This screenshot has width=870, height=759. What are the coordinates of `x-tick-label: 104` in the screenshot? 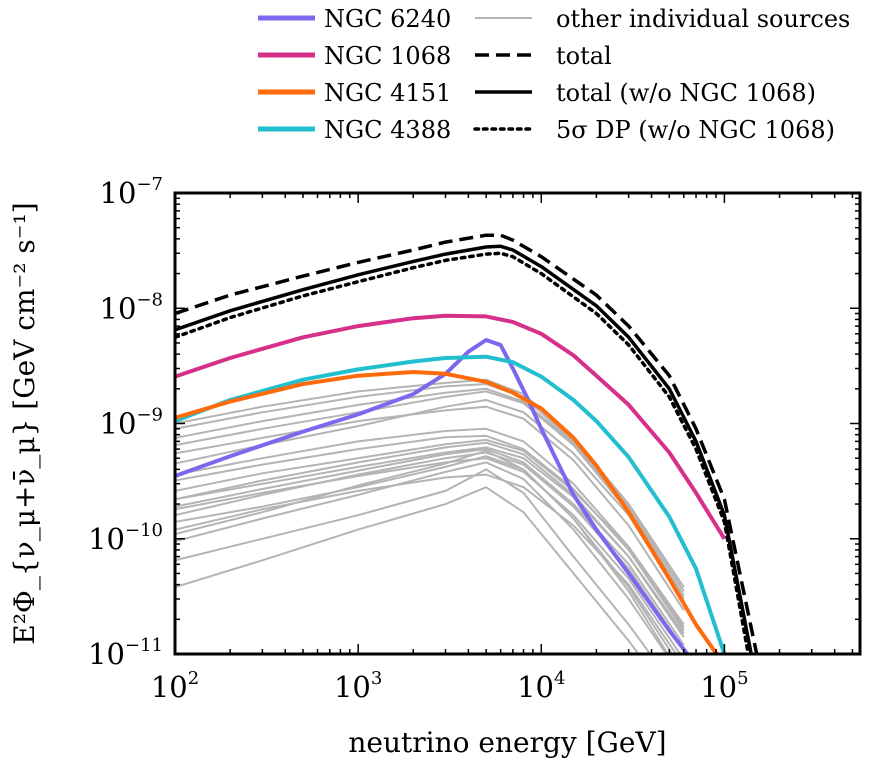 It's located at (541, 686).